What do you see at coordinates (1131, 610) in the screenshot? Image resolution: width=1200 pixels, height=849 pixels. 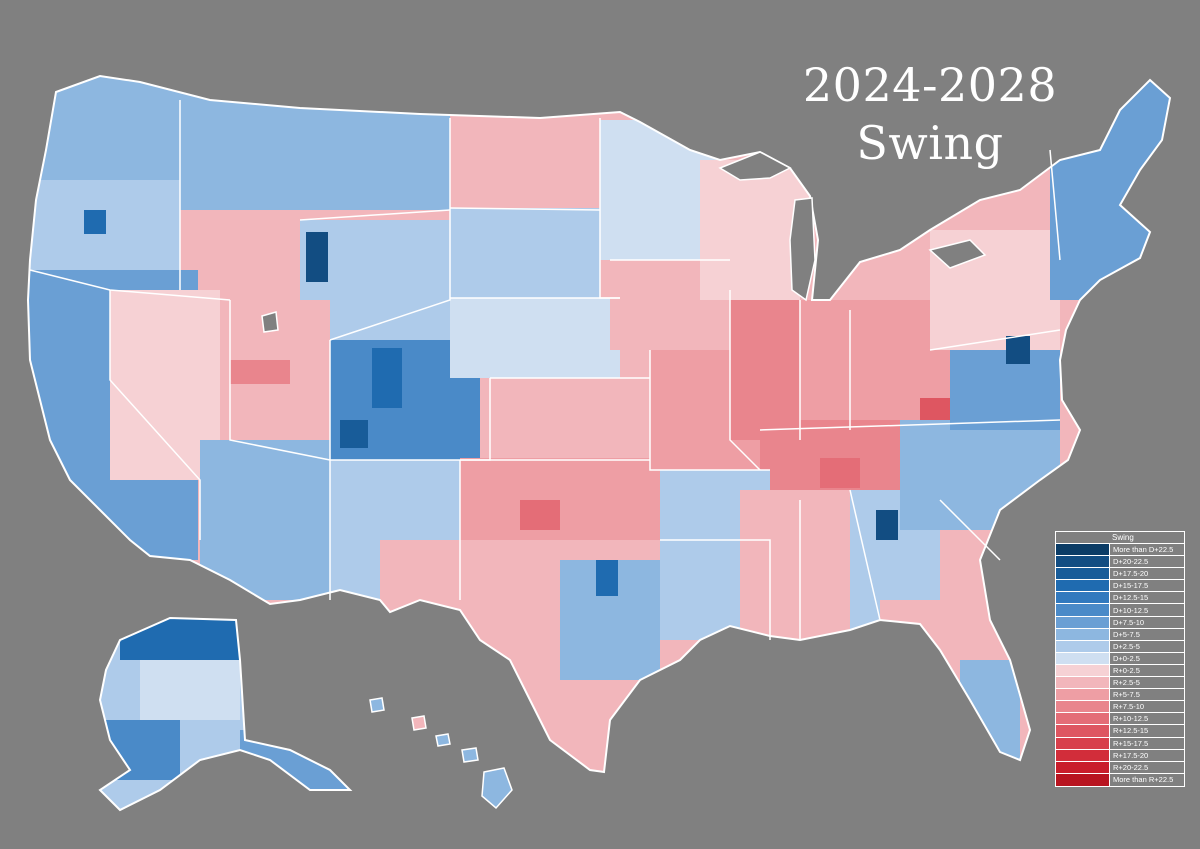 I see `legend-label: D+10-12.5` at bounding box center [1131, 610].